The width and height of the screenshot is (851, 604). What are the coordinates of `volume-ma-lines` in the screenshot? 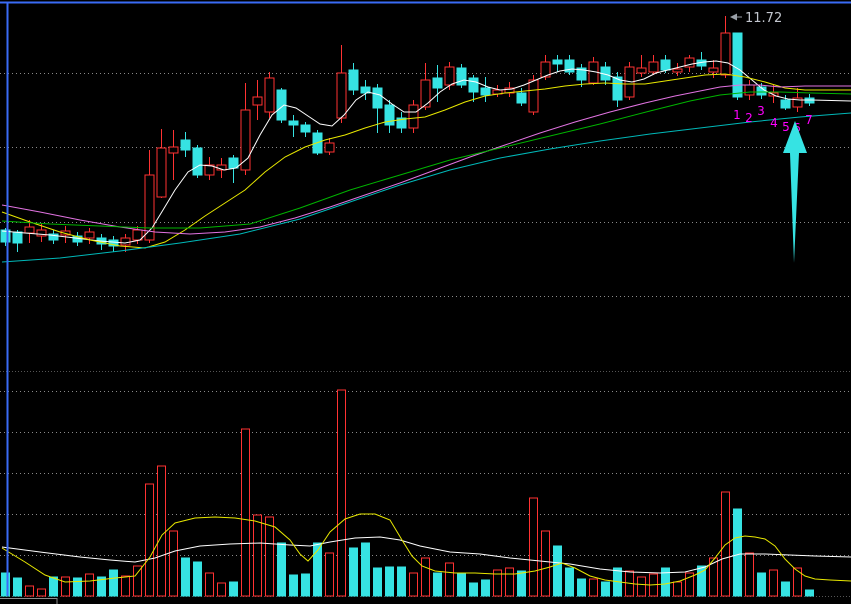 It's located at (426, 549).